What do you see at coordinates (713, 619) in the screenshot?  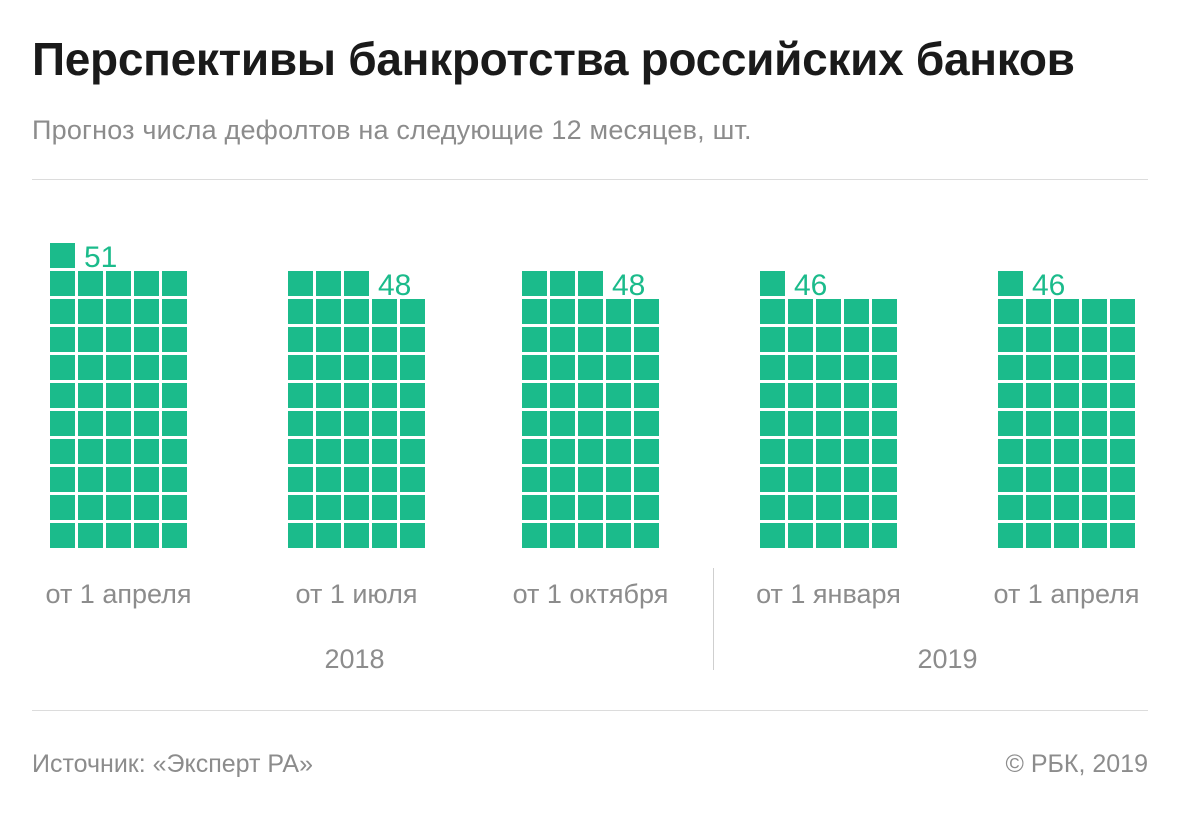 I see `year-separator` at bounding box center [713, 619].